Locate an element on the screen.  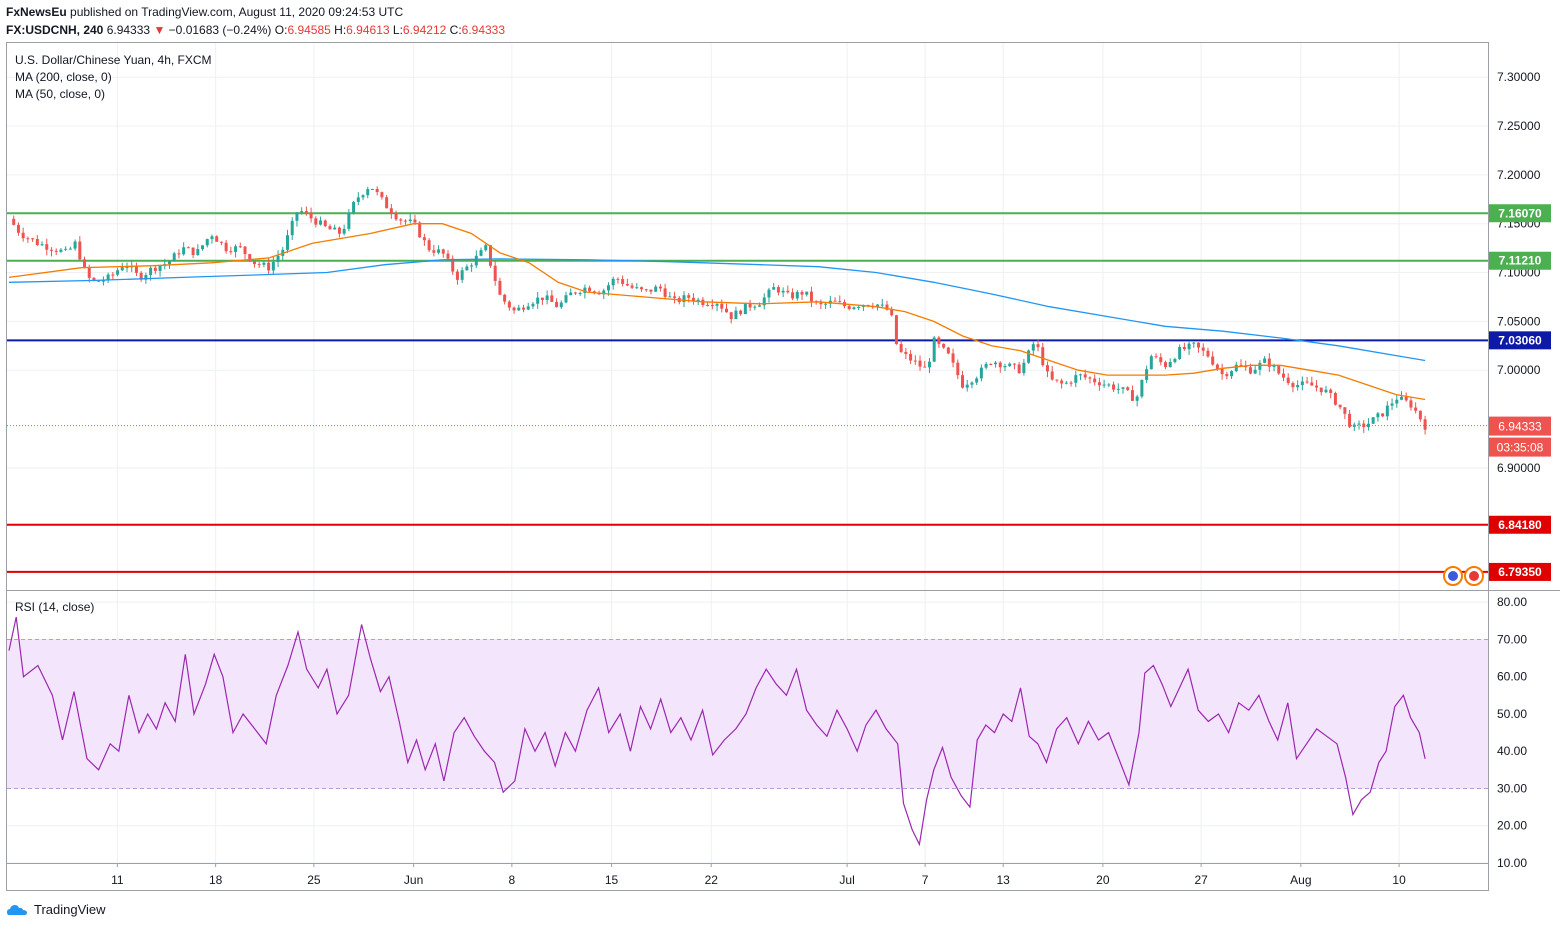
last-price: 6.94333 is located at coordinates (128, 30).